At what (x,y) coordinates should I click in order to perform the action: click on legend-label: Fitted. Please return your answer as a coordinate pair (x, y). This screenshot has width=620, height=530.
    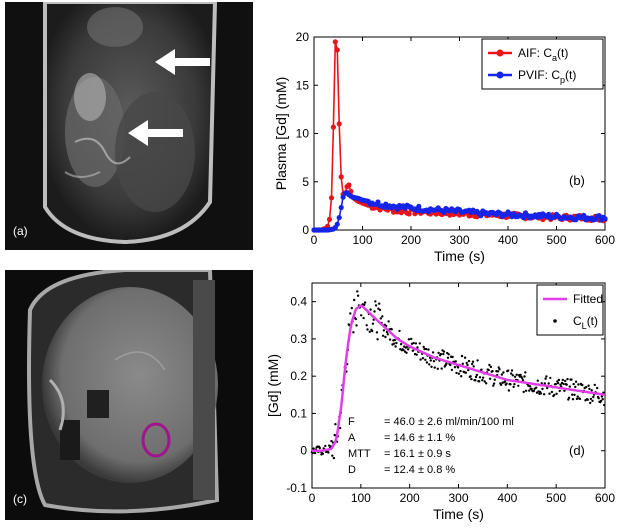
    Looking at the image, I should click on (588, 299).